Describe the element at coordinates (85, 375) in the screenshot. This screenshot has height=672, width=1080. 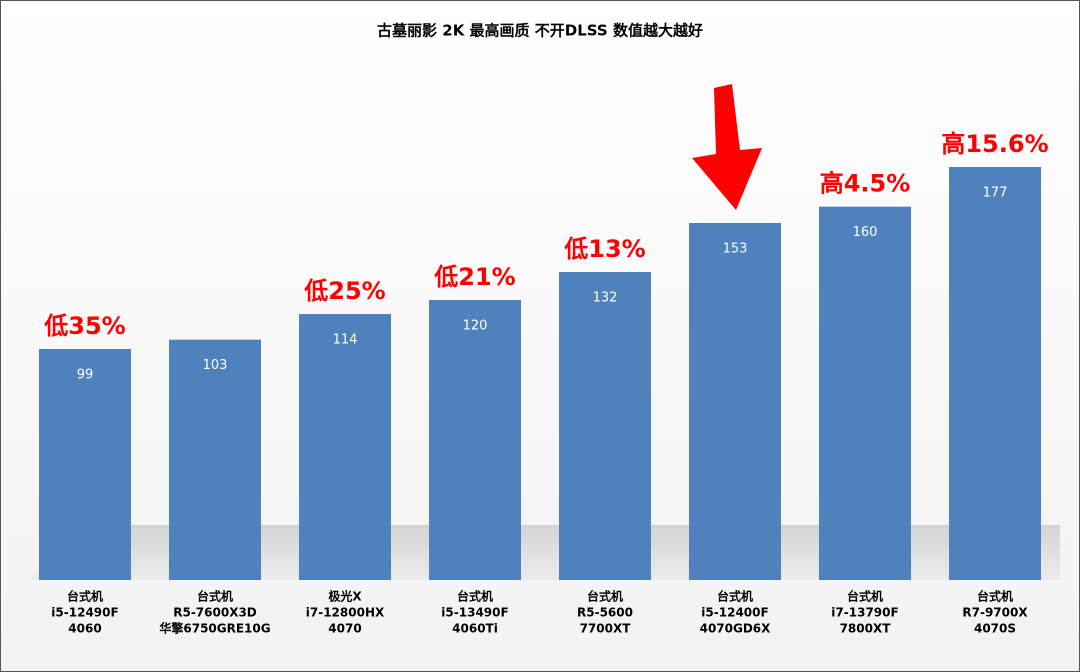
I see `value-label: 99` at that location.